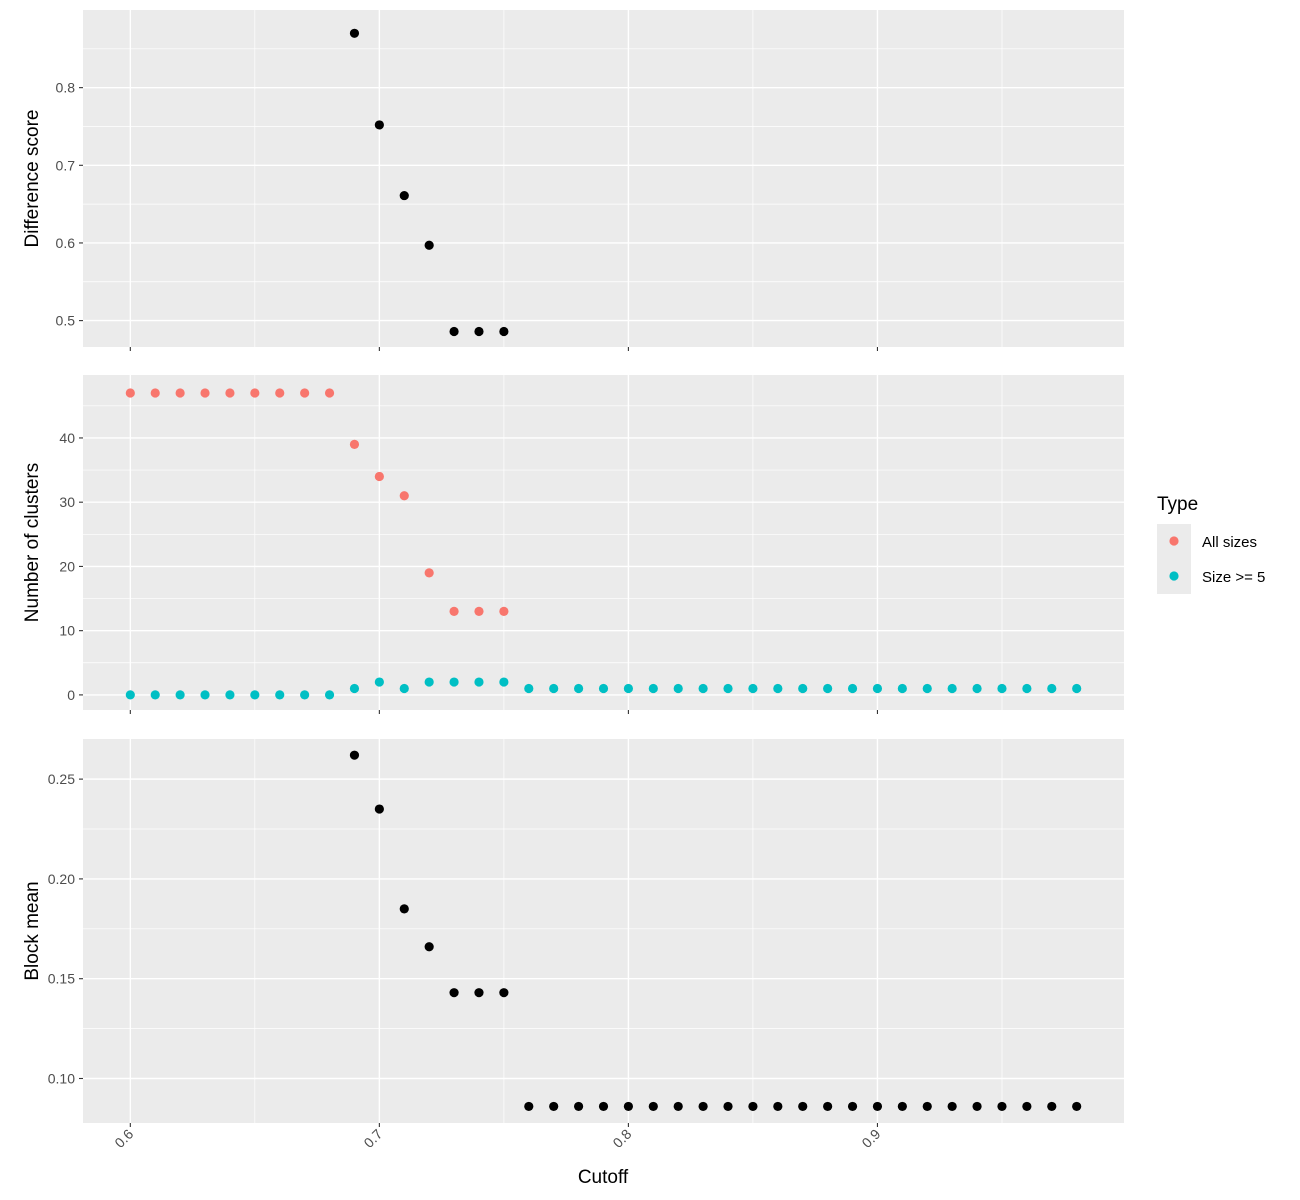  What do you see at coordinates (61, 979) in the screenshot?
I see `panel-3-y-tick-label: 0.15` at bounding box center [61, 979].